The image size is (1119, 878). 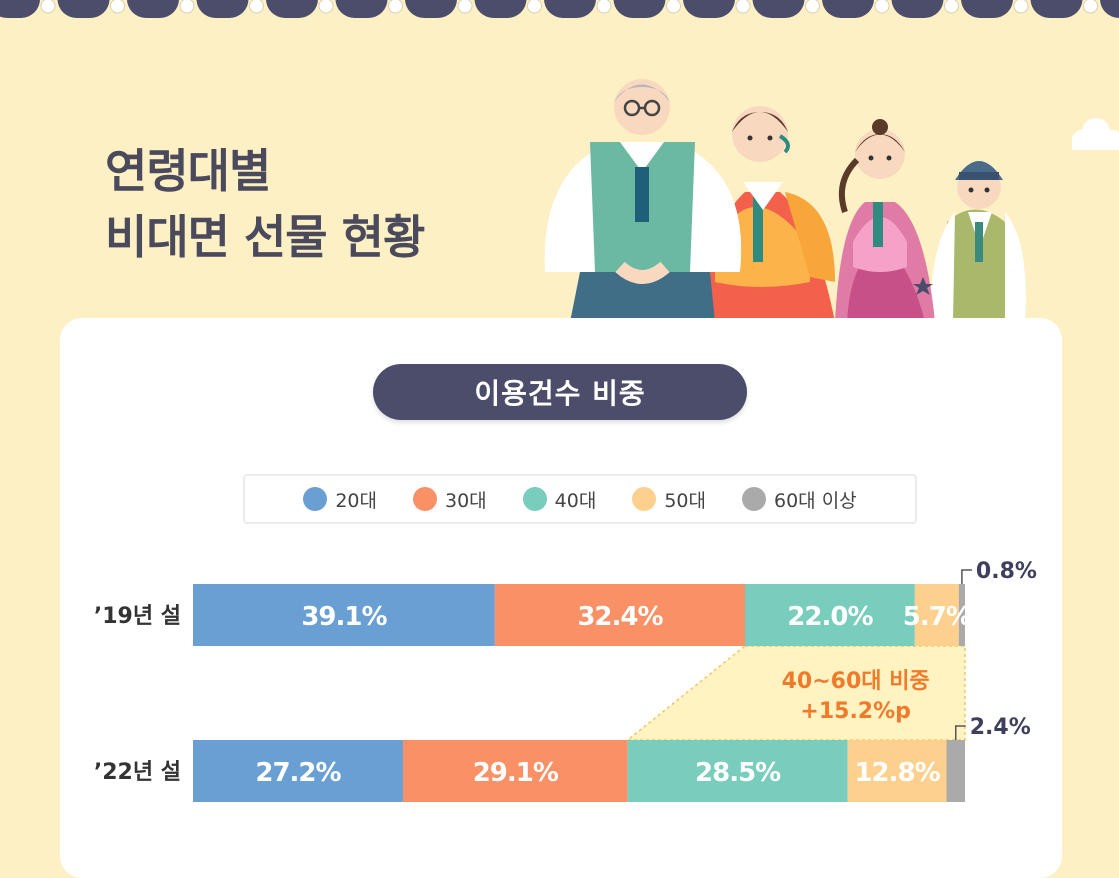 I want to click on legend-item: 40대, so click(x=559, y=499).